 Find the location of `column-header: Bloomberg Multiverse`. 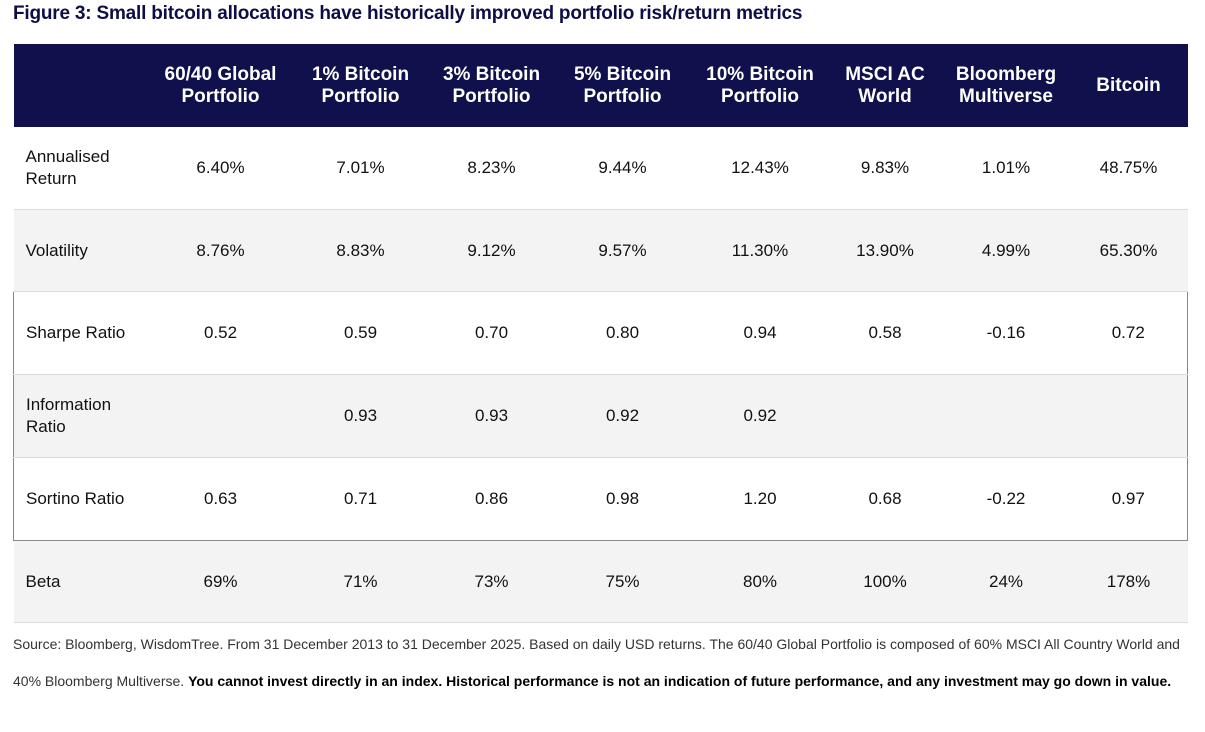

column-header: Bloomberg Multiverse is located at coordinates (1006, 85).